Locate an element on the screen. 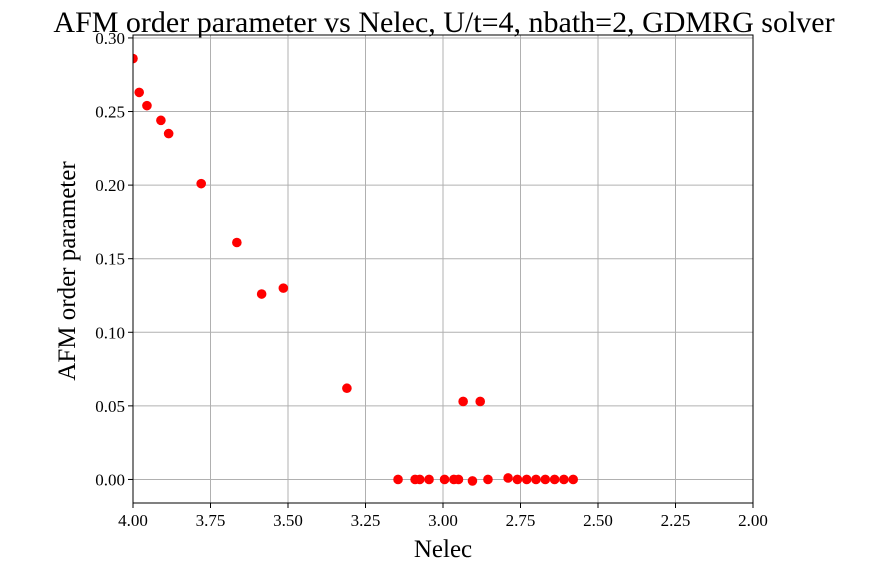 This screenshot has height=578, width=888. y-tick-label: 0.20 is located at coordinates (110, 185).